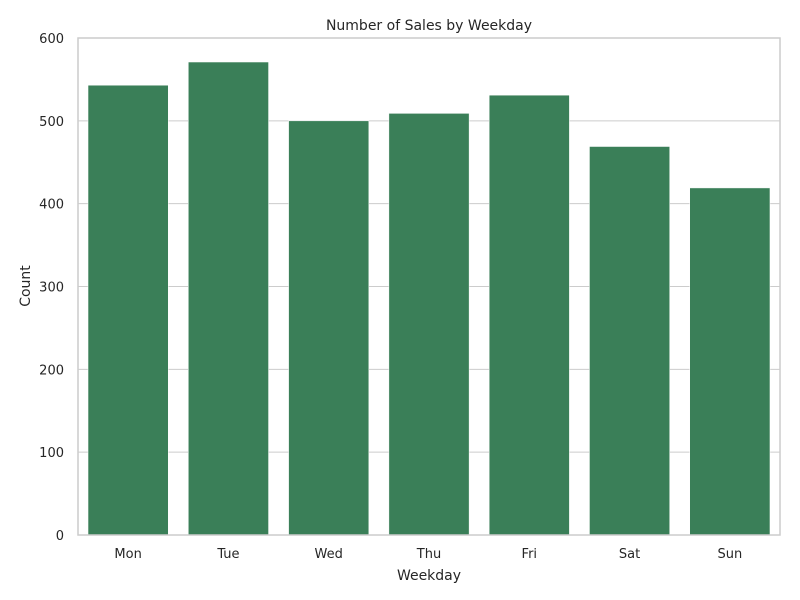 The height and width of the screenshot is (600, 800). What do you see at coordinates (529, 315) in the screenshot?
I see `bar-fri` at bounding box center [529, 315].